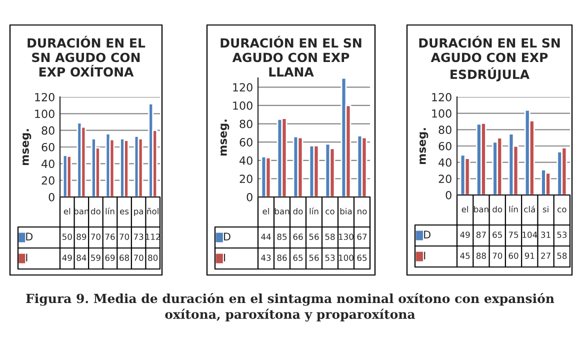 The image size is (580, 337). Describe the element at coordinates (95, 257) in the screenshot. I see `data-label: 59` at that location.